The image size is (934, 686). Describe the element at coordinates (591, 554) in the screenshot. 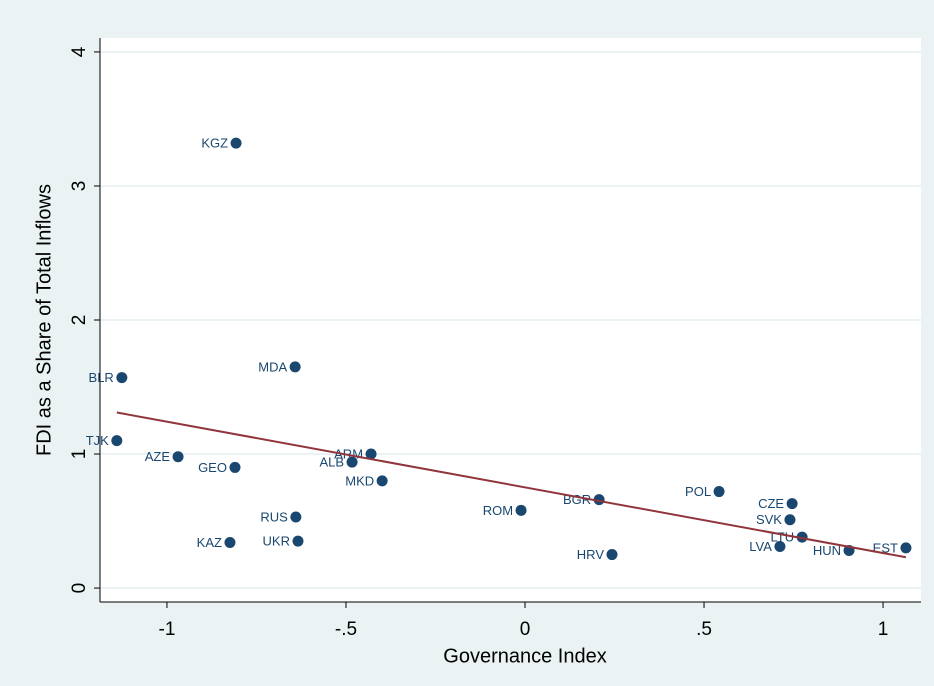

I see `point-label: HRV` at that location.